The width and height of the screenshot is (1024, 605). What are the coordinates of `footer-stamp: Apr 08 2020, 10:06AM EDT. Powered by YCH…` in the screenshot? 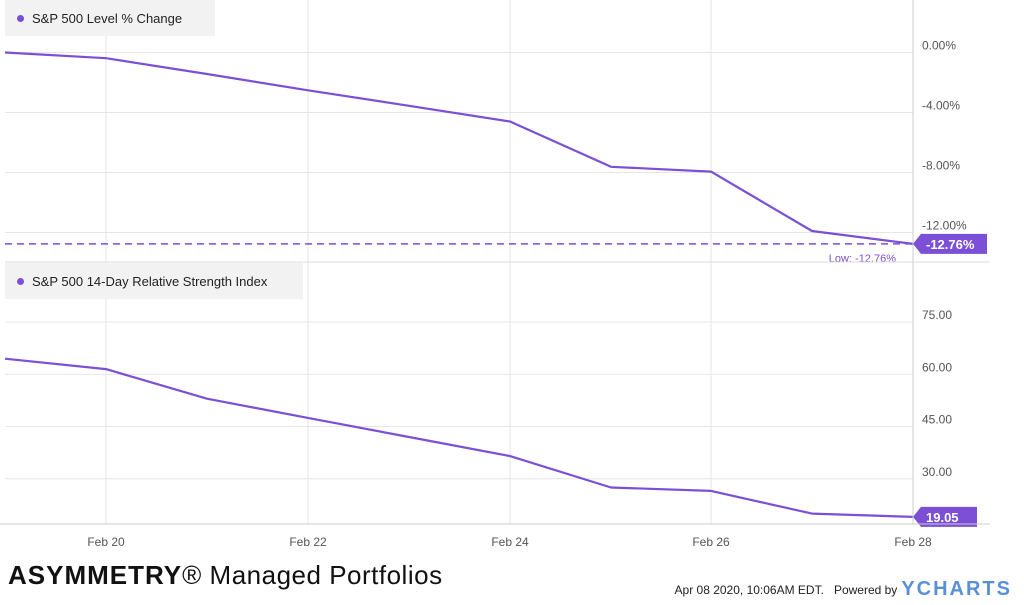 It's located at (843, 589).